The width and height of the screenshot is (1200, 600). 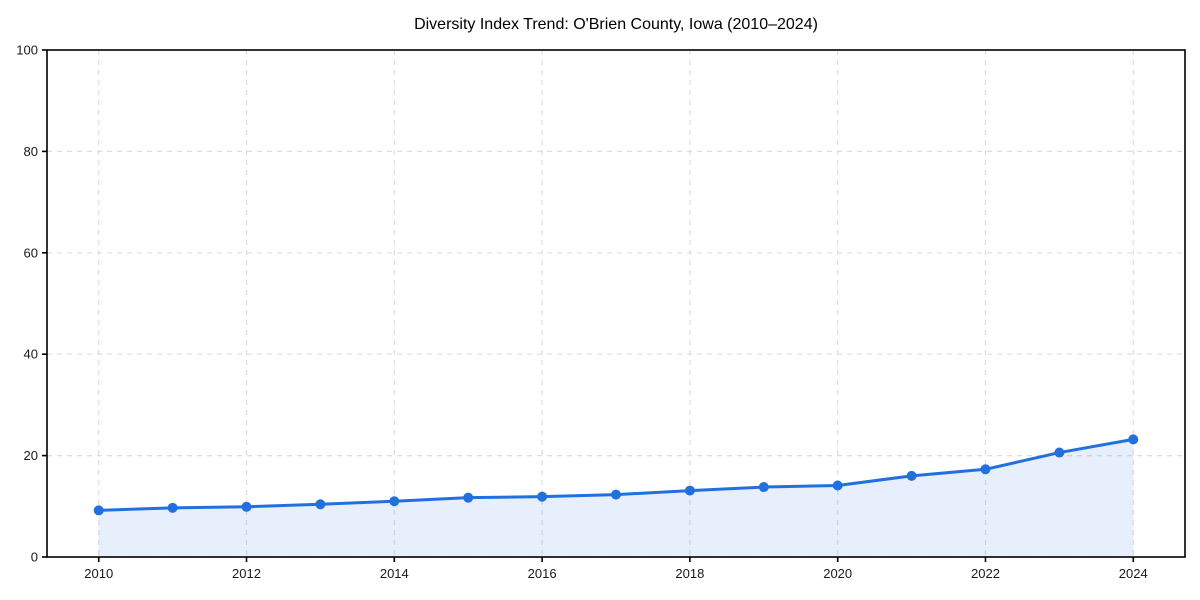 I want to click on x-tick-label: 2014, so click(x=394, y=573).